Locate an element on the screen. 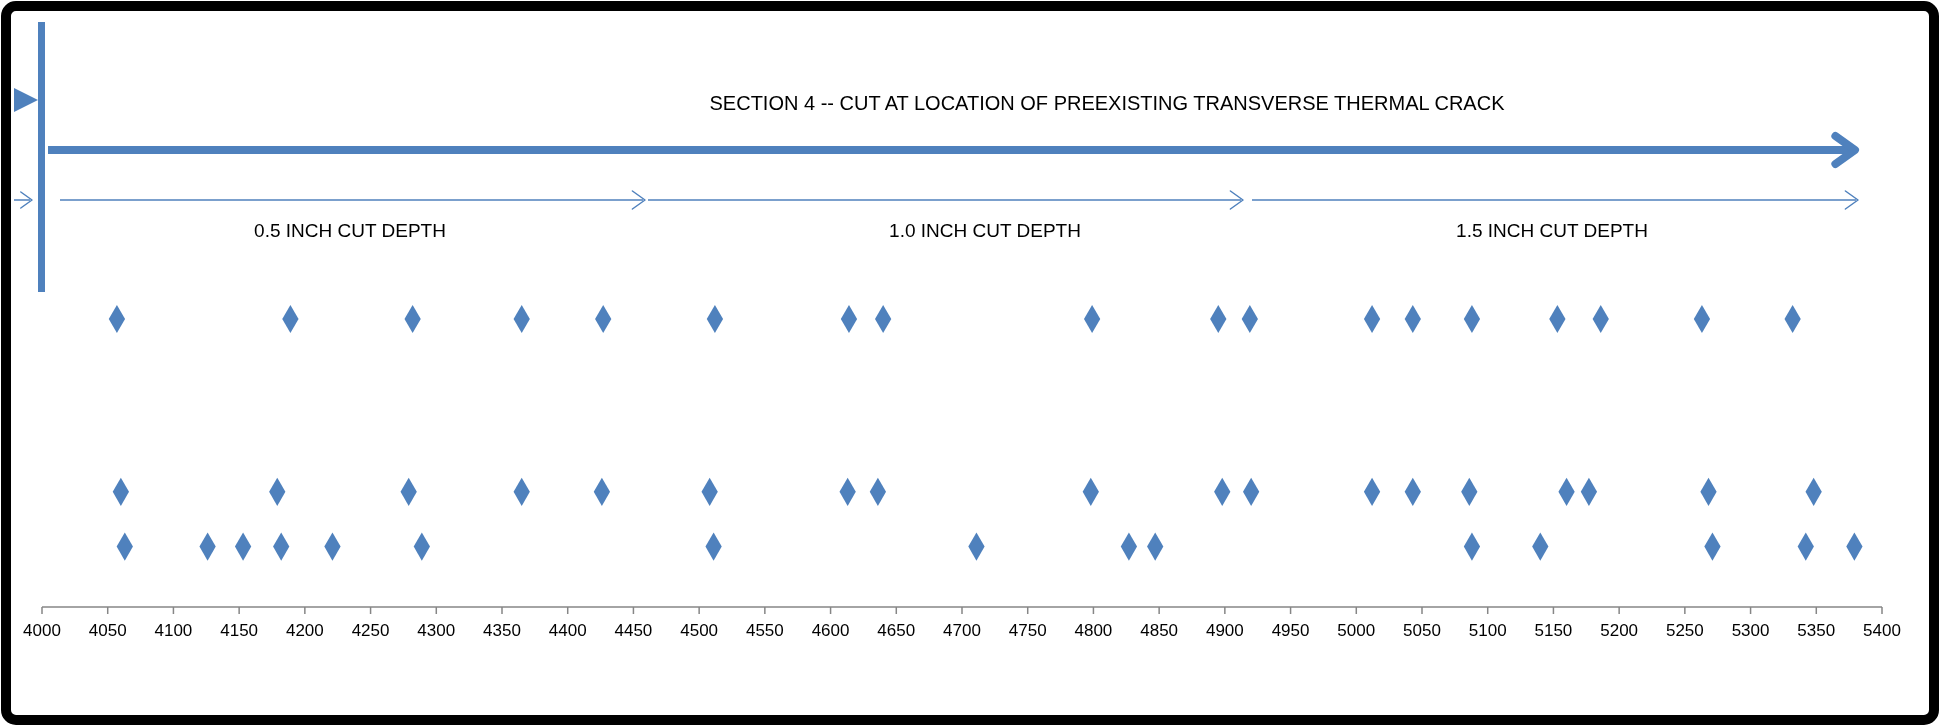  x-tick-label: 4350 is located at coordinates (502, 630).